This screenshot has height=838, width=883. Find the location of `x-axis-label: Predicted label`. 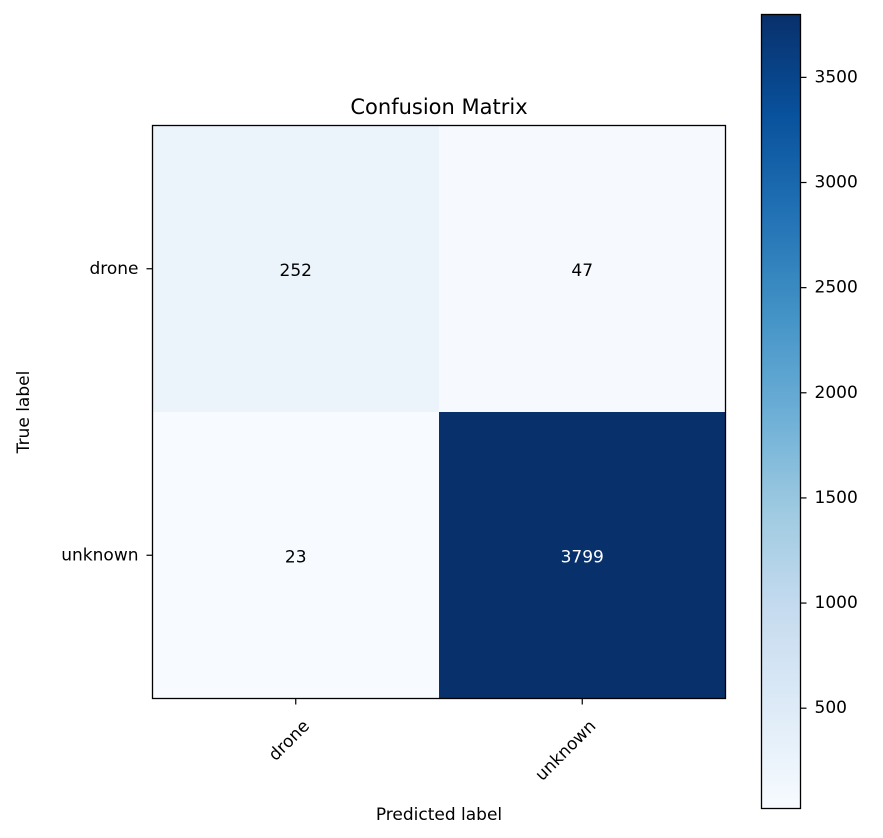

x-axis-label: Predicted label is located at coordinates (439, 815).